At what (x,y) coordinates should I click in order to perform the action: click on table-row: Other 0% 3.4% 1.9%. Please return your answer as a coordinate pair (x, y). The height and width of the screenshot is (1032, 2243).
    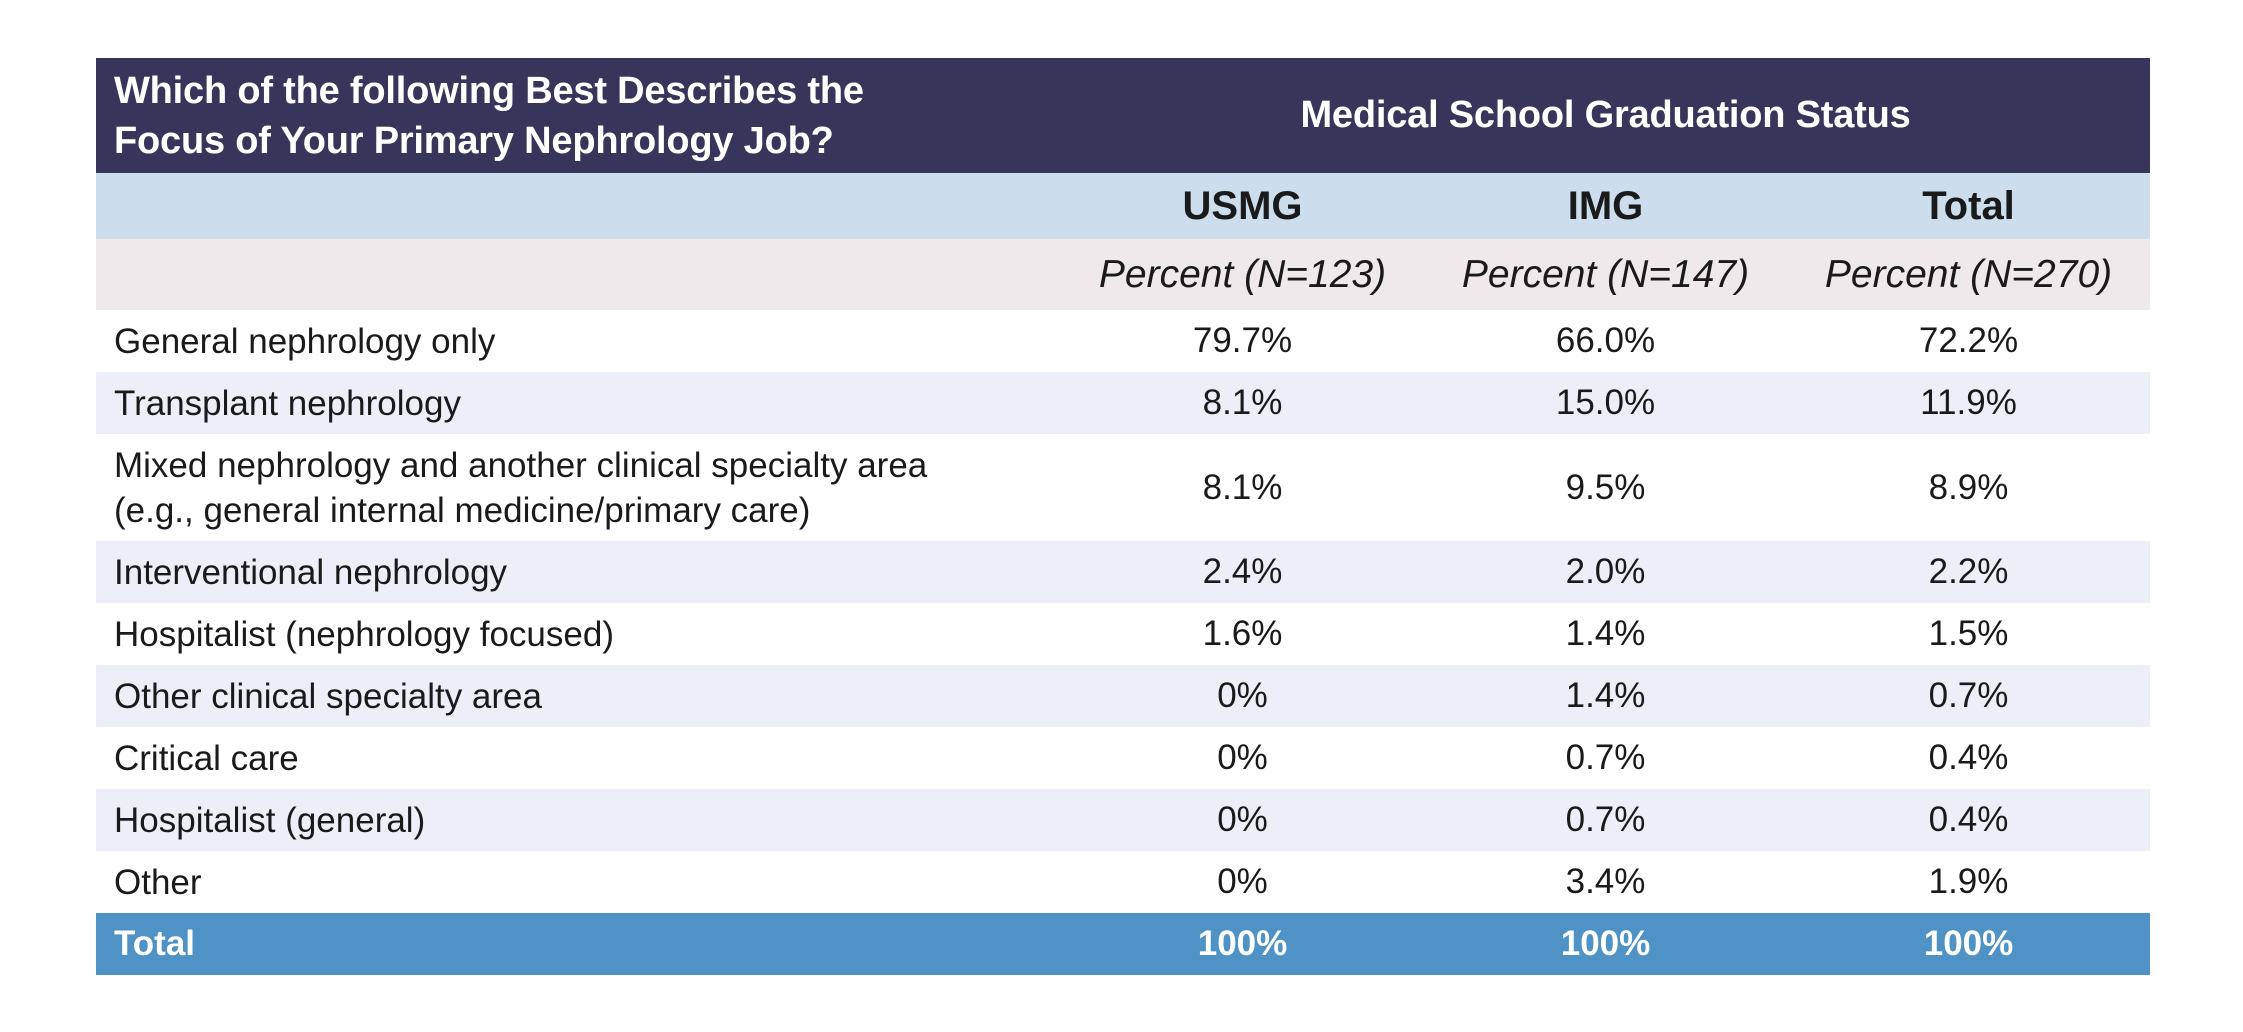
    Looking at the image, I should click on (1123, 882).